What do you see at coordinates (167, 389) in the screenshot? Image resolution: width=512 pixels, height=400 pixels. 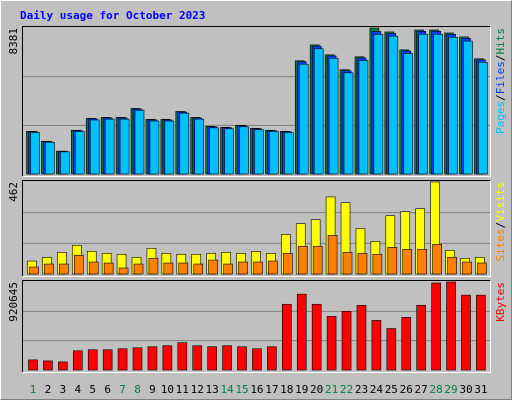 I see `x-tick-label: 10` at bounding box center [167, 389].